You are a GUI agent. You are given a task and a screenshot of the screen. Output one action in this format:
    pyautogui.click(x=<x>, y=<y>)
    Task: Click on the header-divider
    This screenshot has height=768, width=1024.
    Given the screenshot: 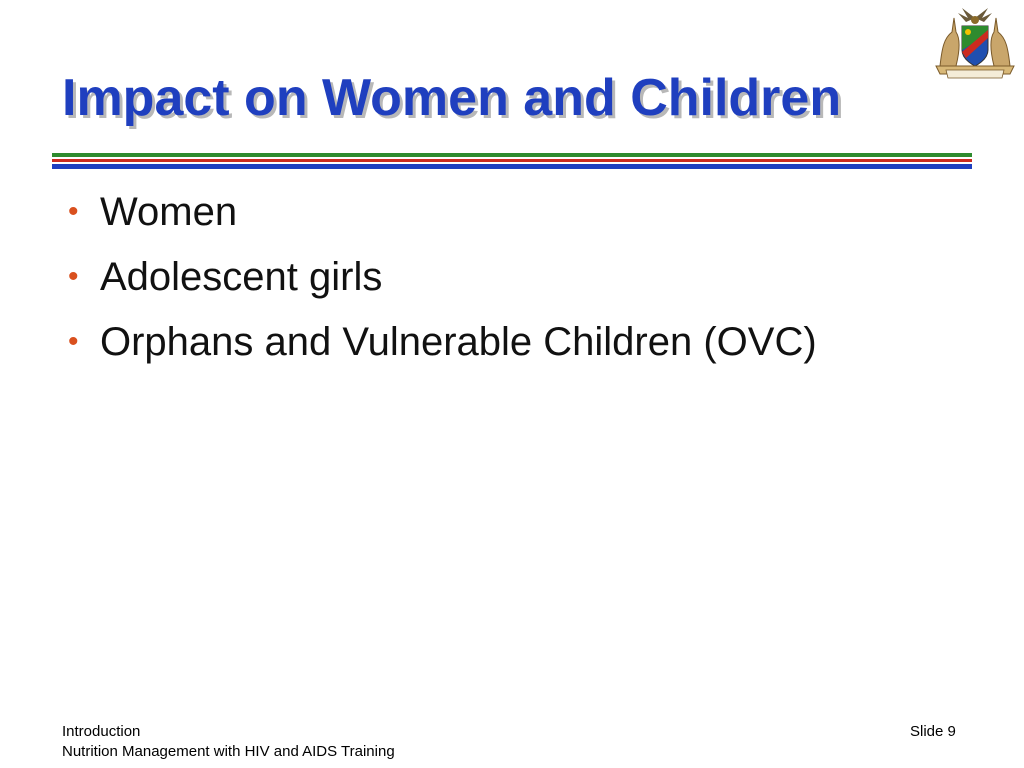 What is the action you would take?
    pyautogui.click(x=512, y=162)
    